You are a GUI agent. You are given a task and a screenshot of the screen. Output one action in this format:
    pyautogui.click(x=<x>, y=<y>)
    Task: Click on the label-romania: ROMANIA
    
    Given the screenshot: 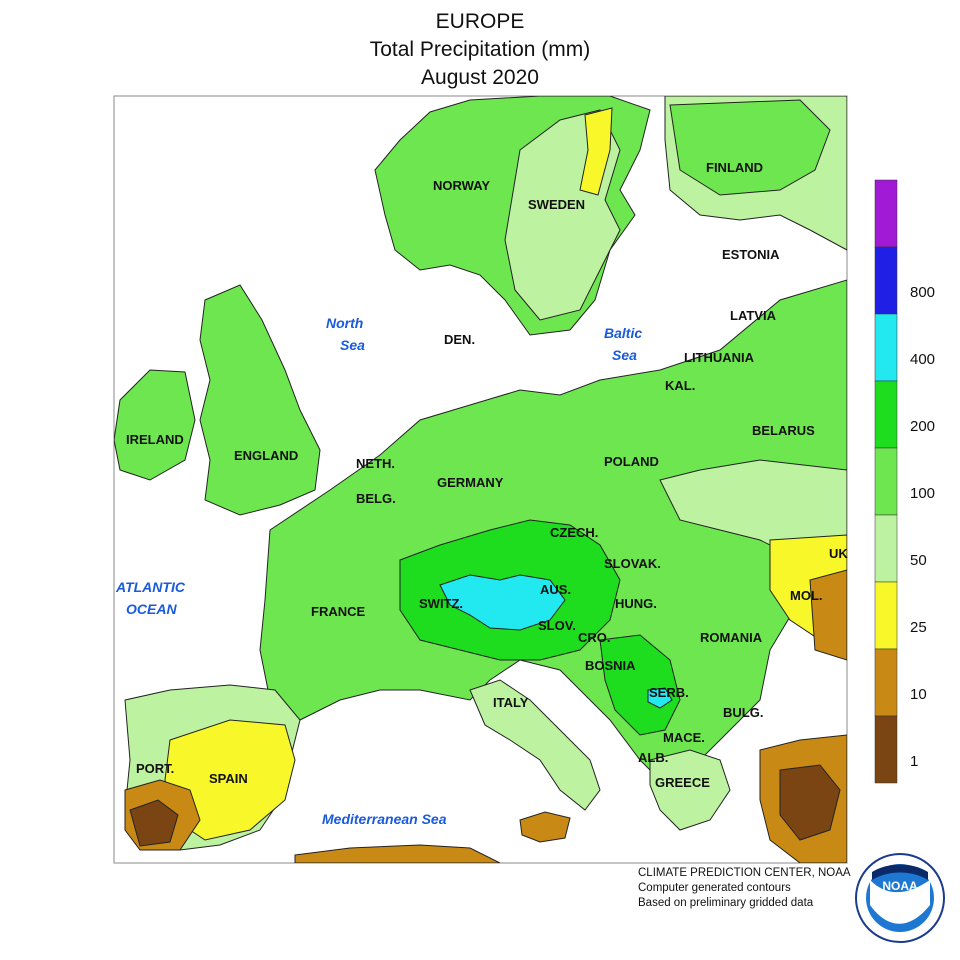 What is the action you would take?
    pyautogui.click(x=731, y=637)
    